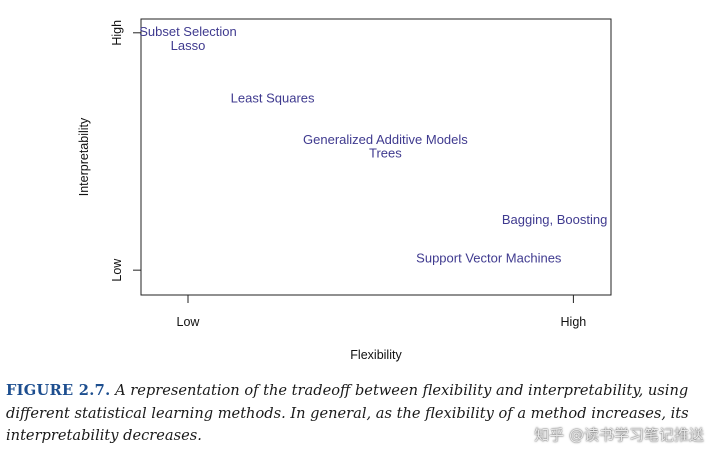  Describe the element at coordinates (376, 355) in the screenshot. I see `x-axis-title: Flexibility` at that location.